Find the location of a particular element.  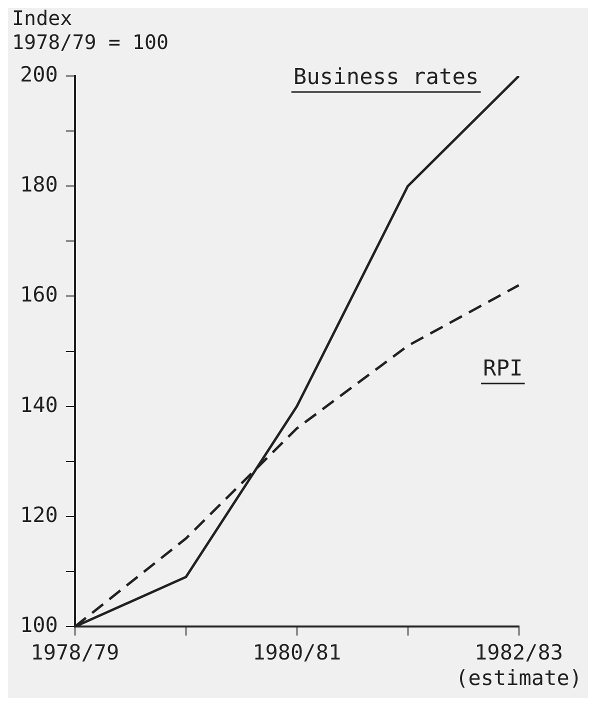

y-tick-label: 160 is located at coordinates (39, 294).